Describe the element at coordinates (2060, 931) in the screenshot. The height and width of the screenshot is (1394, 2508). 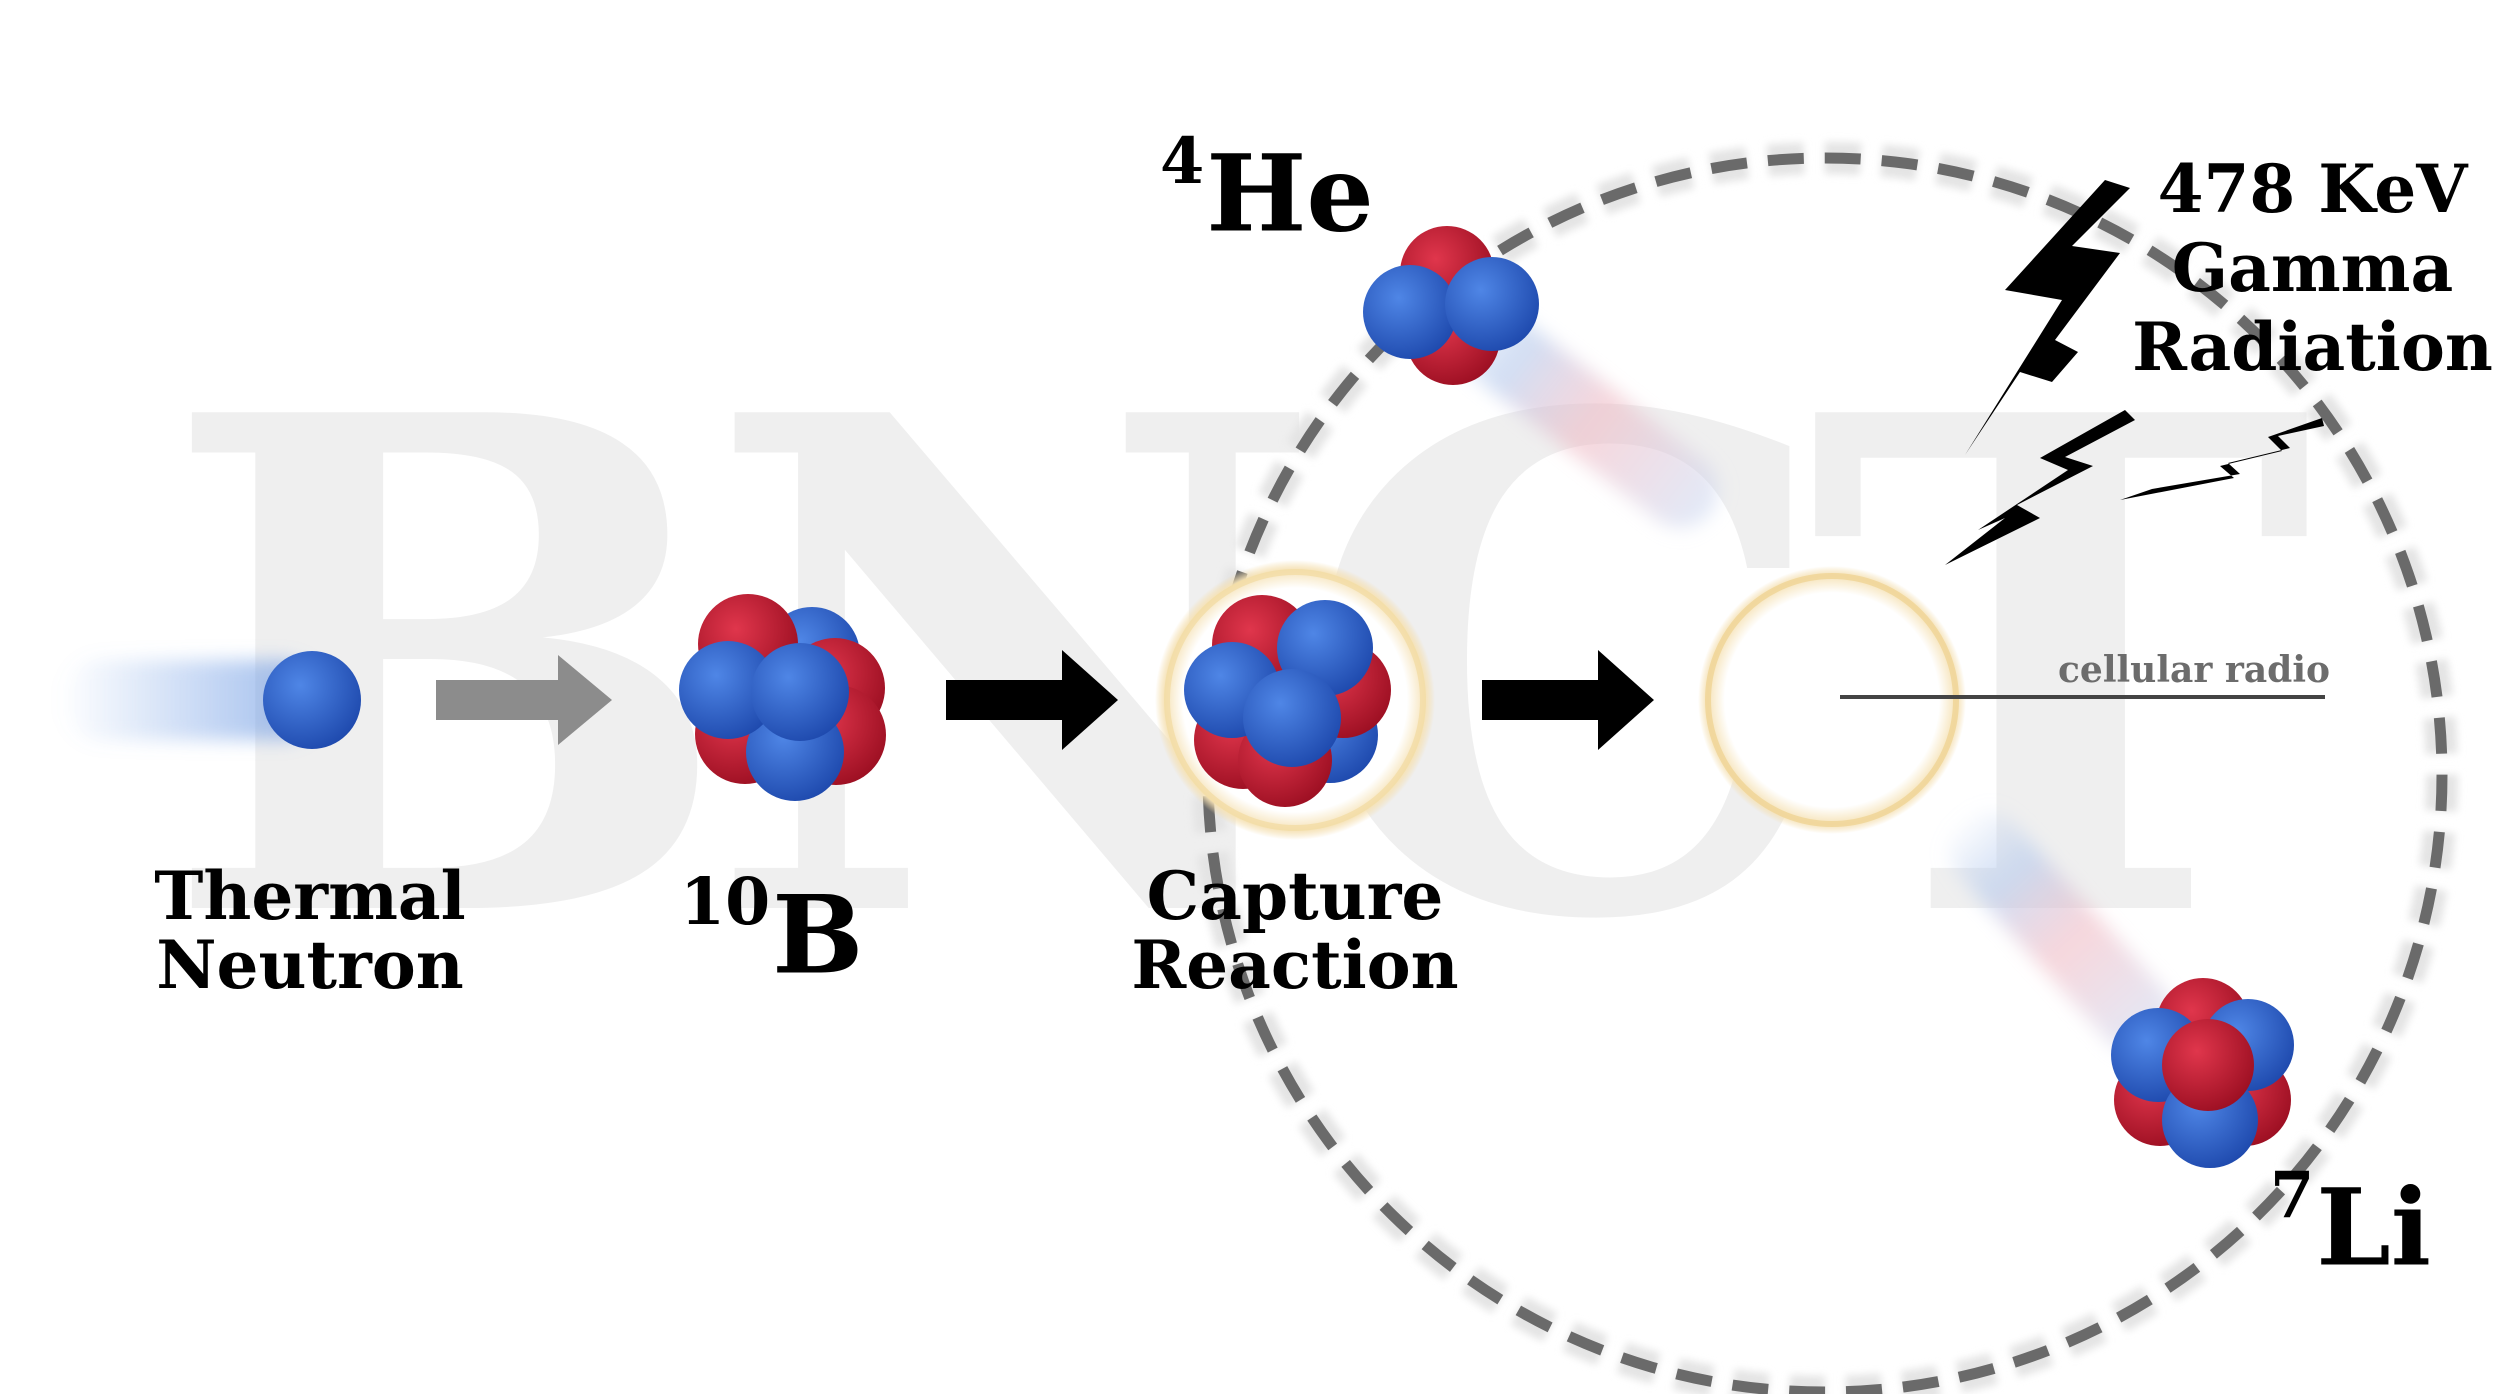
I see `lithium-trail` at that location.